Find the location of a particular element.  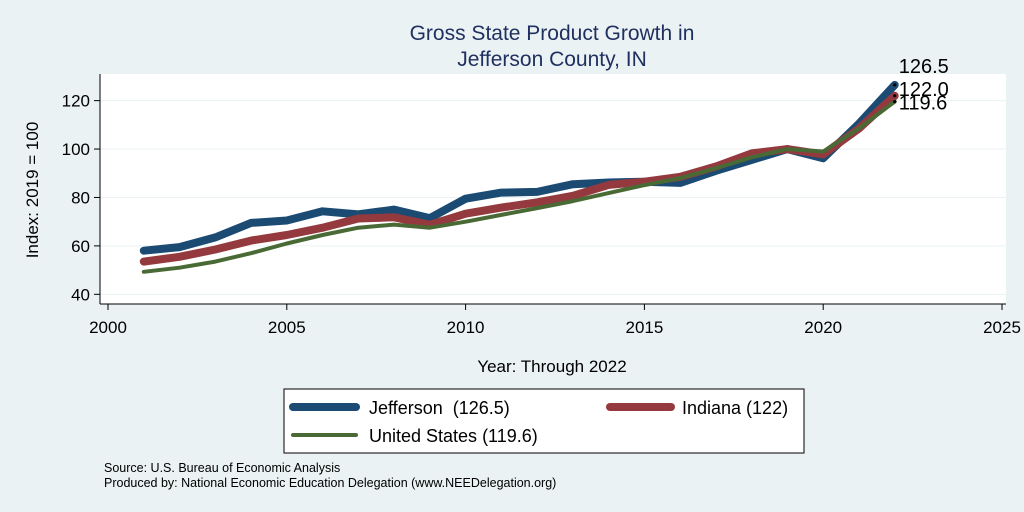

chart-title-line-2: Jefferson County, IN is located at coordinates (551, 59).